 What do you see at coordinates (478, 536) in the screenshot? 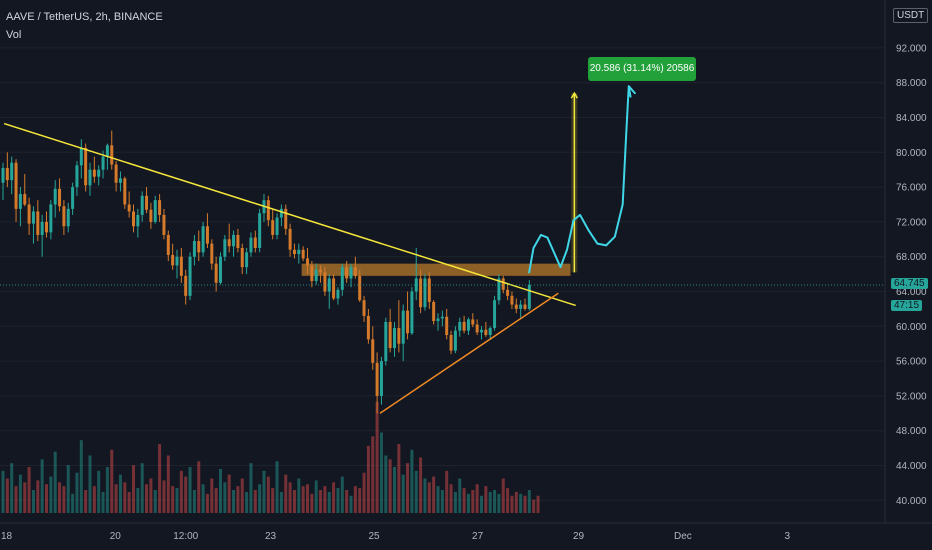
I see `time-tick-label: 27` at bounding box center [478, 536].